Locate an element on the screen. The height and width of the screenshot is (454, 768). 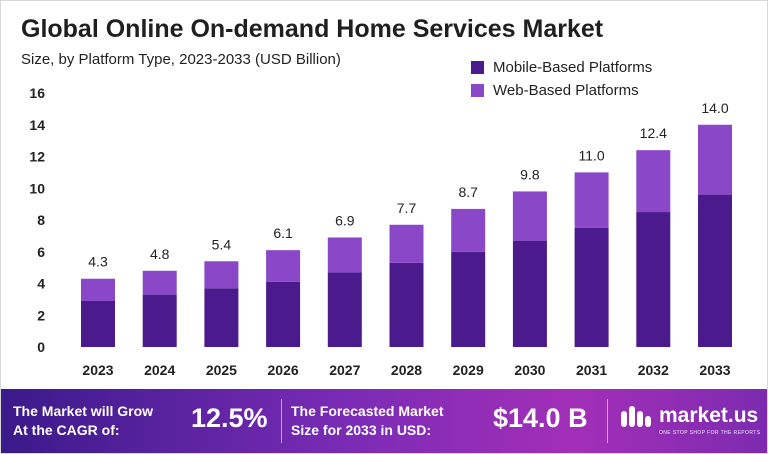
x-tick-label: 2032 is located at coordinates (653, 370).